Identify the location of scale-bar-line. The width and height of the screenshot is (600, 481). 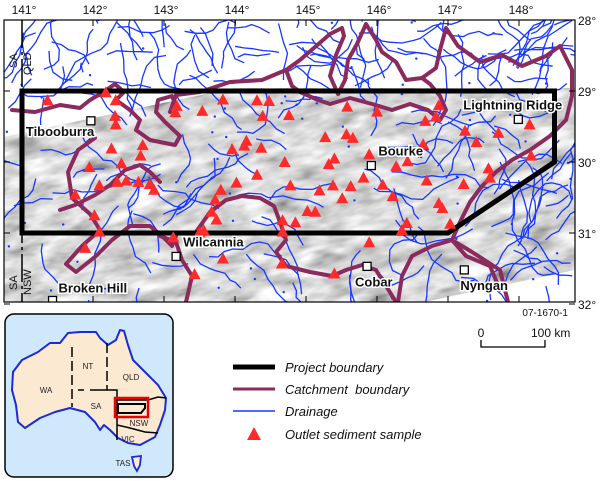
(513, 344).